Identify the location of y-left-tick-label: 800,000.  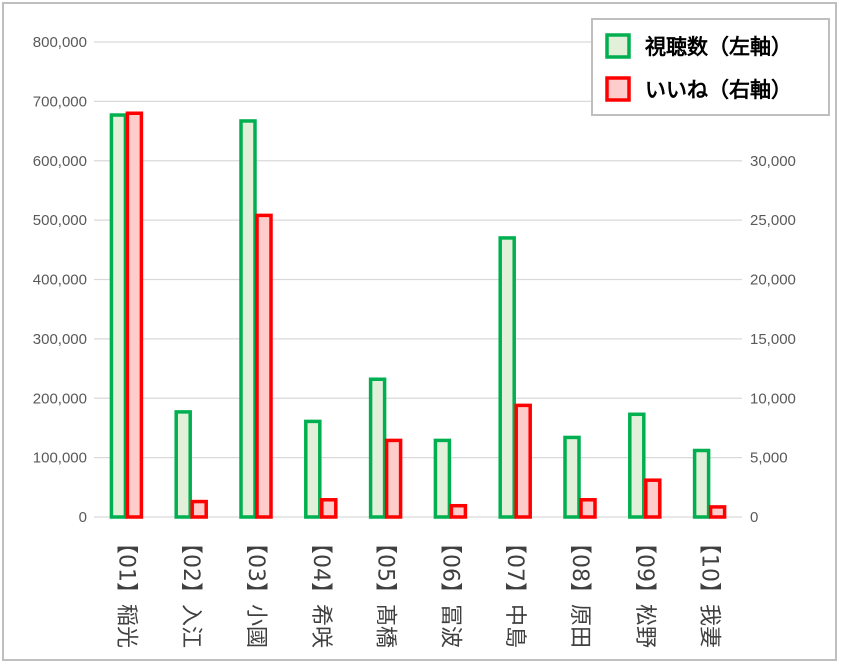
(60, 42).